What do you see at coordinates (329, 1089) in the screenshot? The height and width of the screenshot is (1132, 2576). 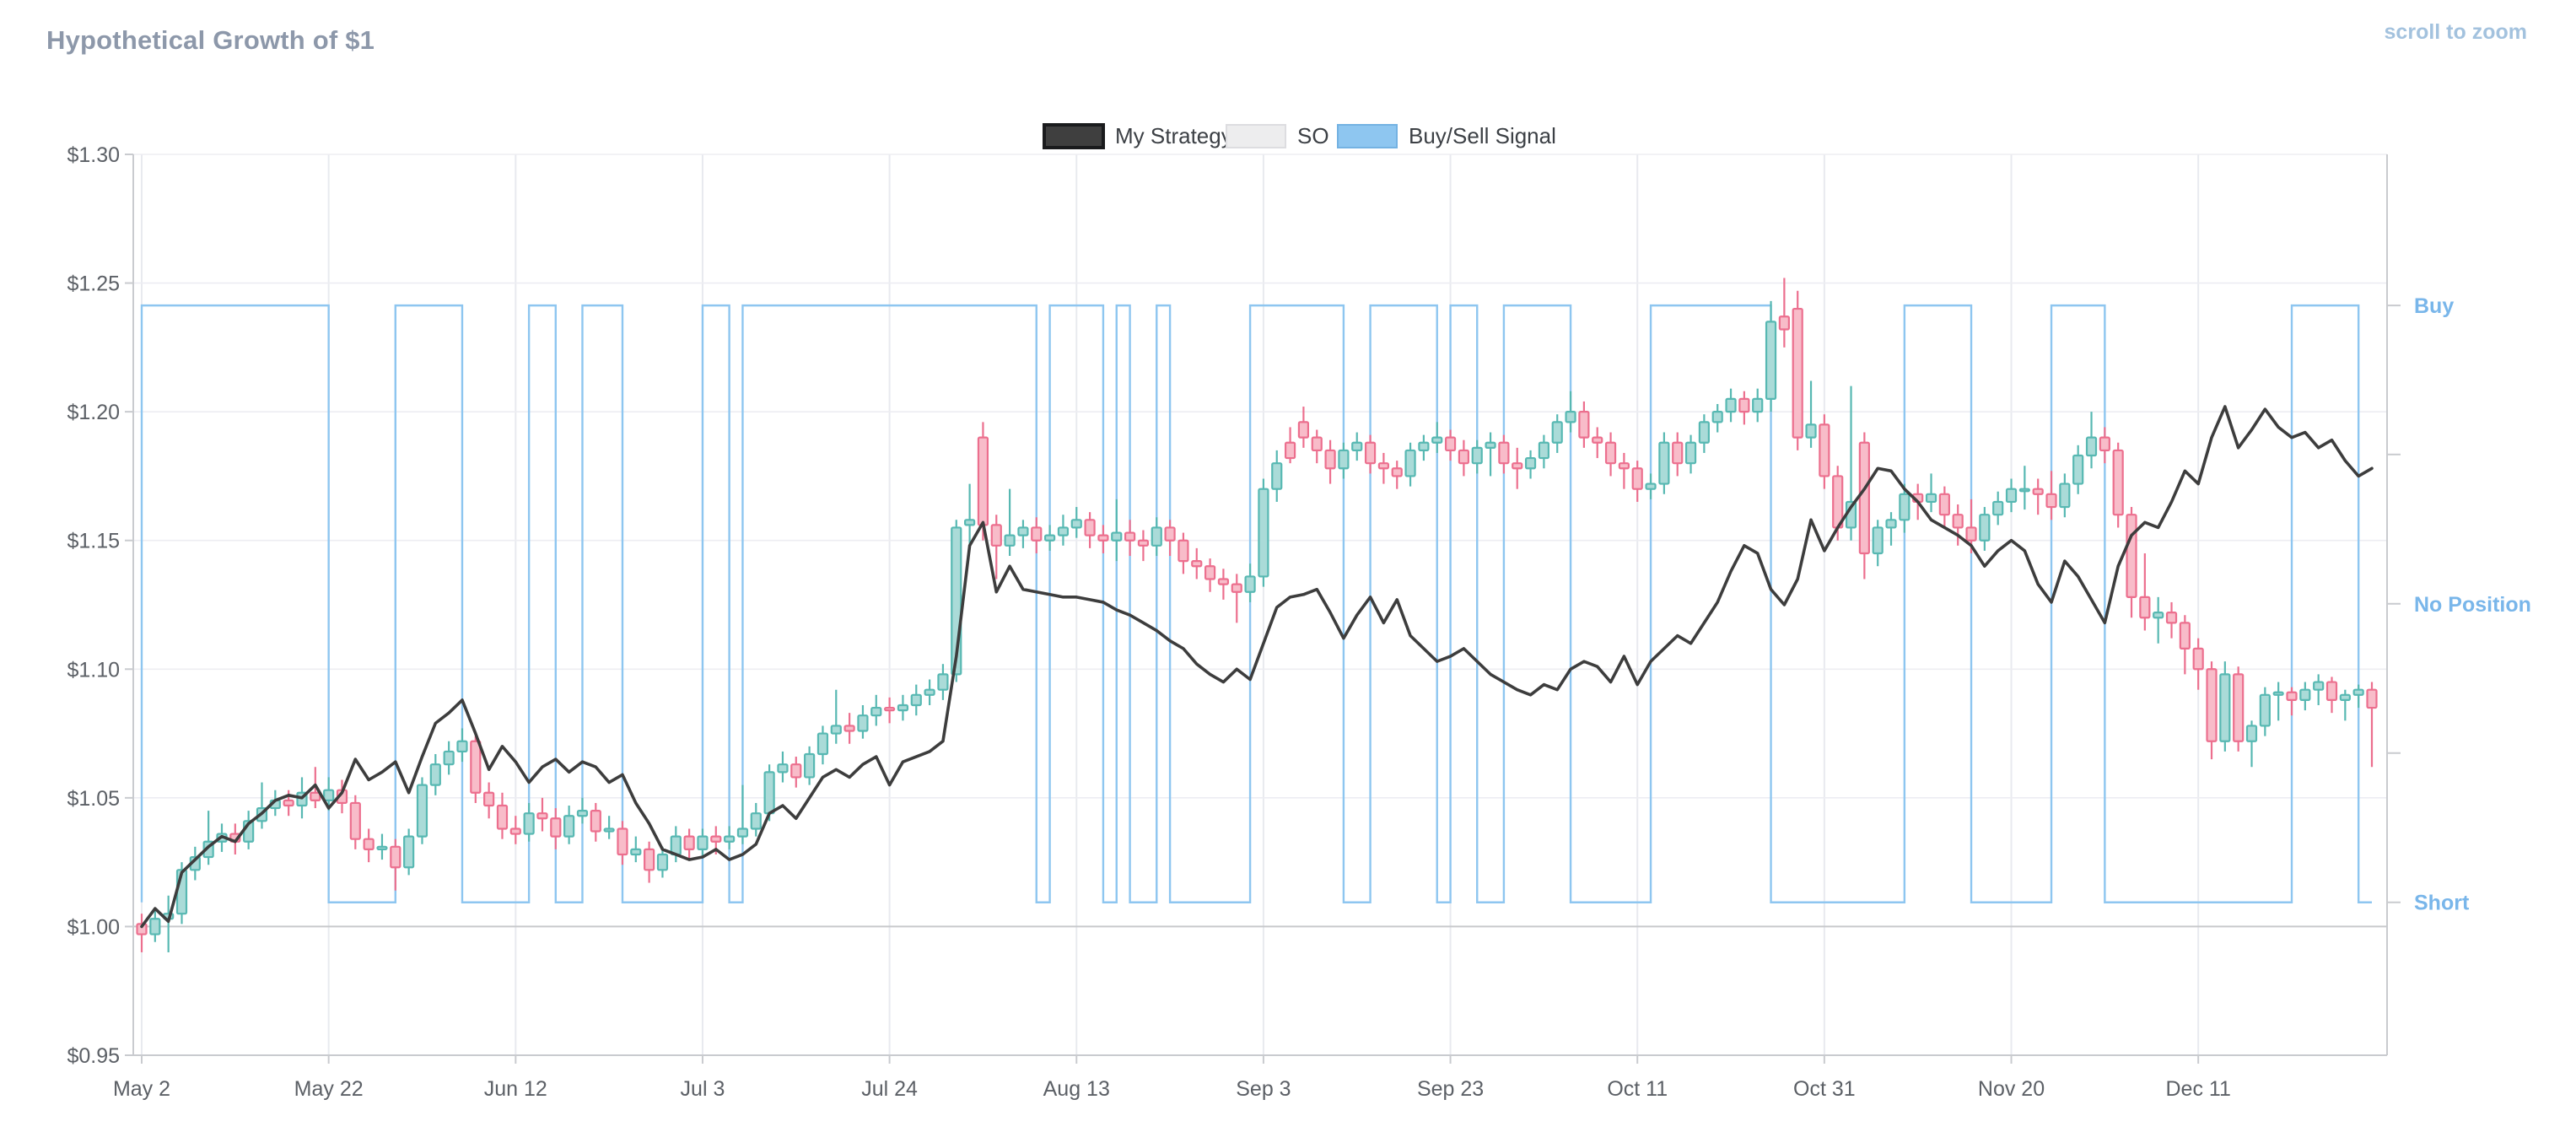 I see `x-tick-label: May 22` at bounding box center [329, 1089].